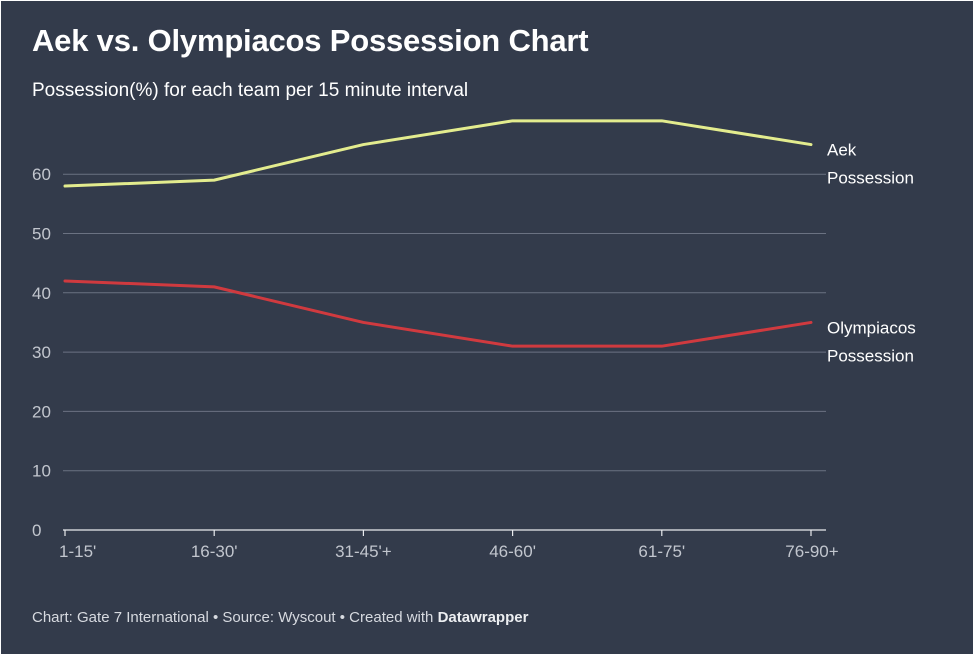 The height and width of the screenshot is (657, 975). I want to click on x-tick-label-4: 61-75', so click(661, 551).